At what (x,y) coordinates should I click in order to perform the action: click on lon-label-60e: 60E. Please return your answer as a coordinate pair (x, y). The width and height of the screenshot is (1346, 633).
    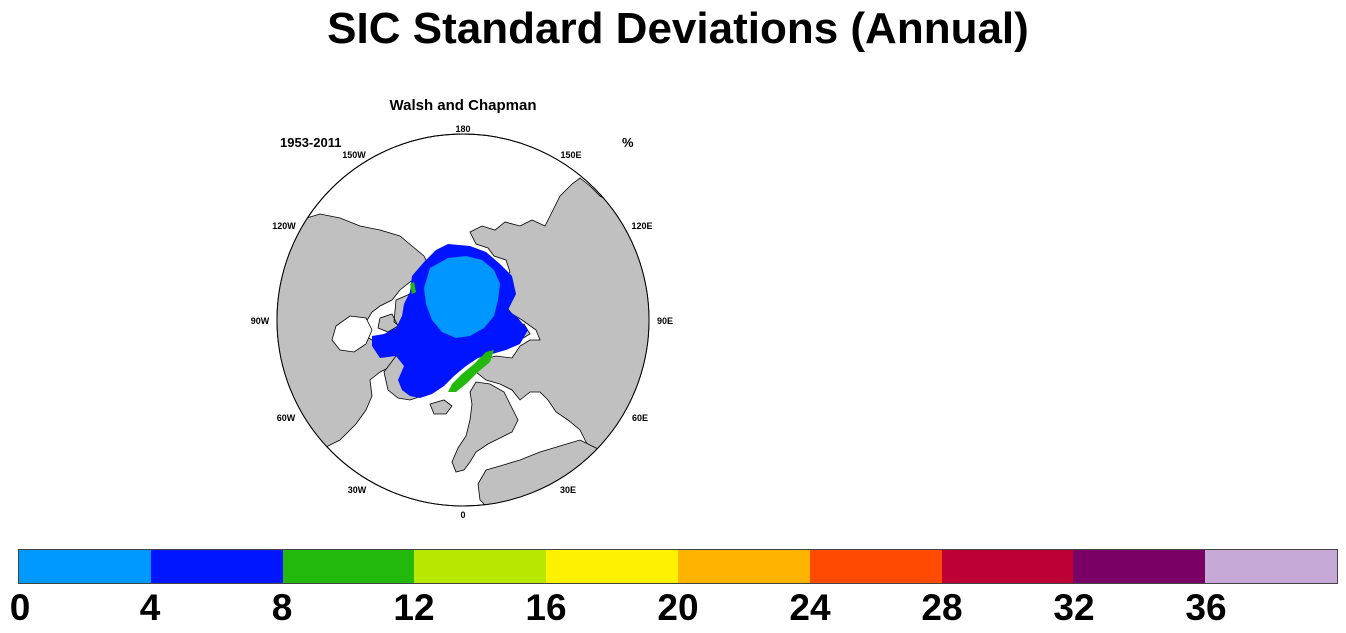
    Looking at the image, I should click on (640, 418).